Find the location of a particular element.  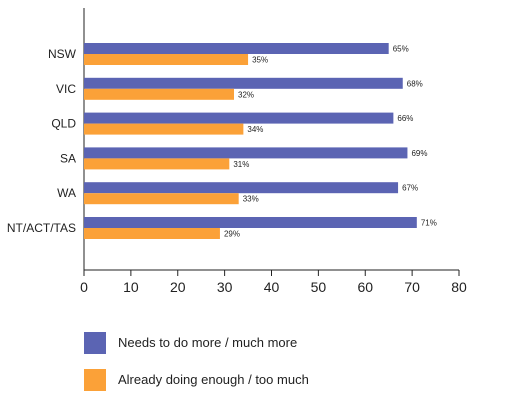

x-tick-label-70: 70 is located at coordinates (412, 287).